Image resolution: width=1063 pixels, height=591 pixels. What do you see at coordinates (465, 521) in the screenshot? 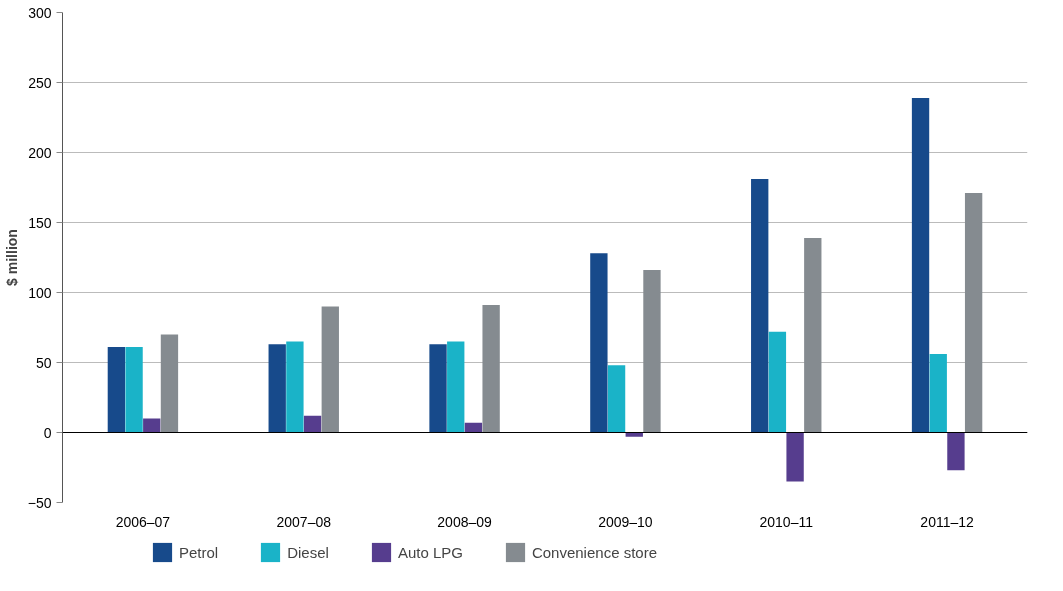
I see `x-tick-label: 2008–09` at bounding box center [465, 521].